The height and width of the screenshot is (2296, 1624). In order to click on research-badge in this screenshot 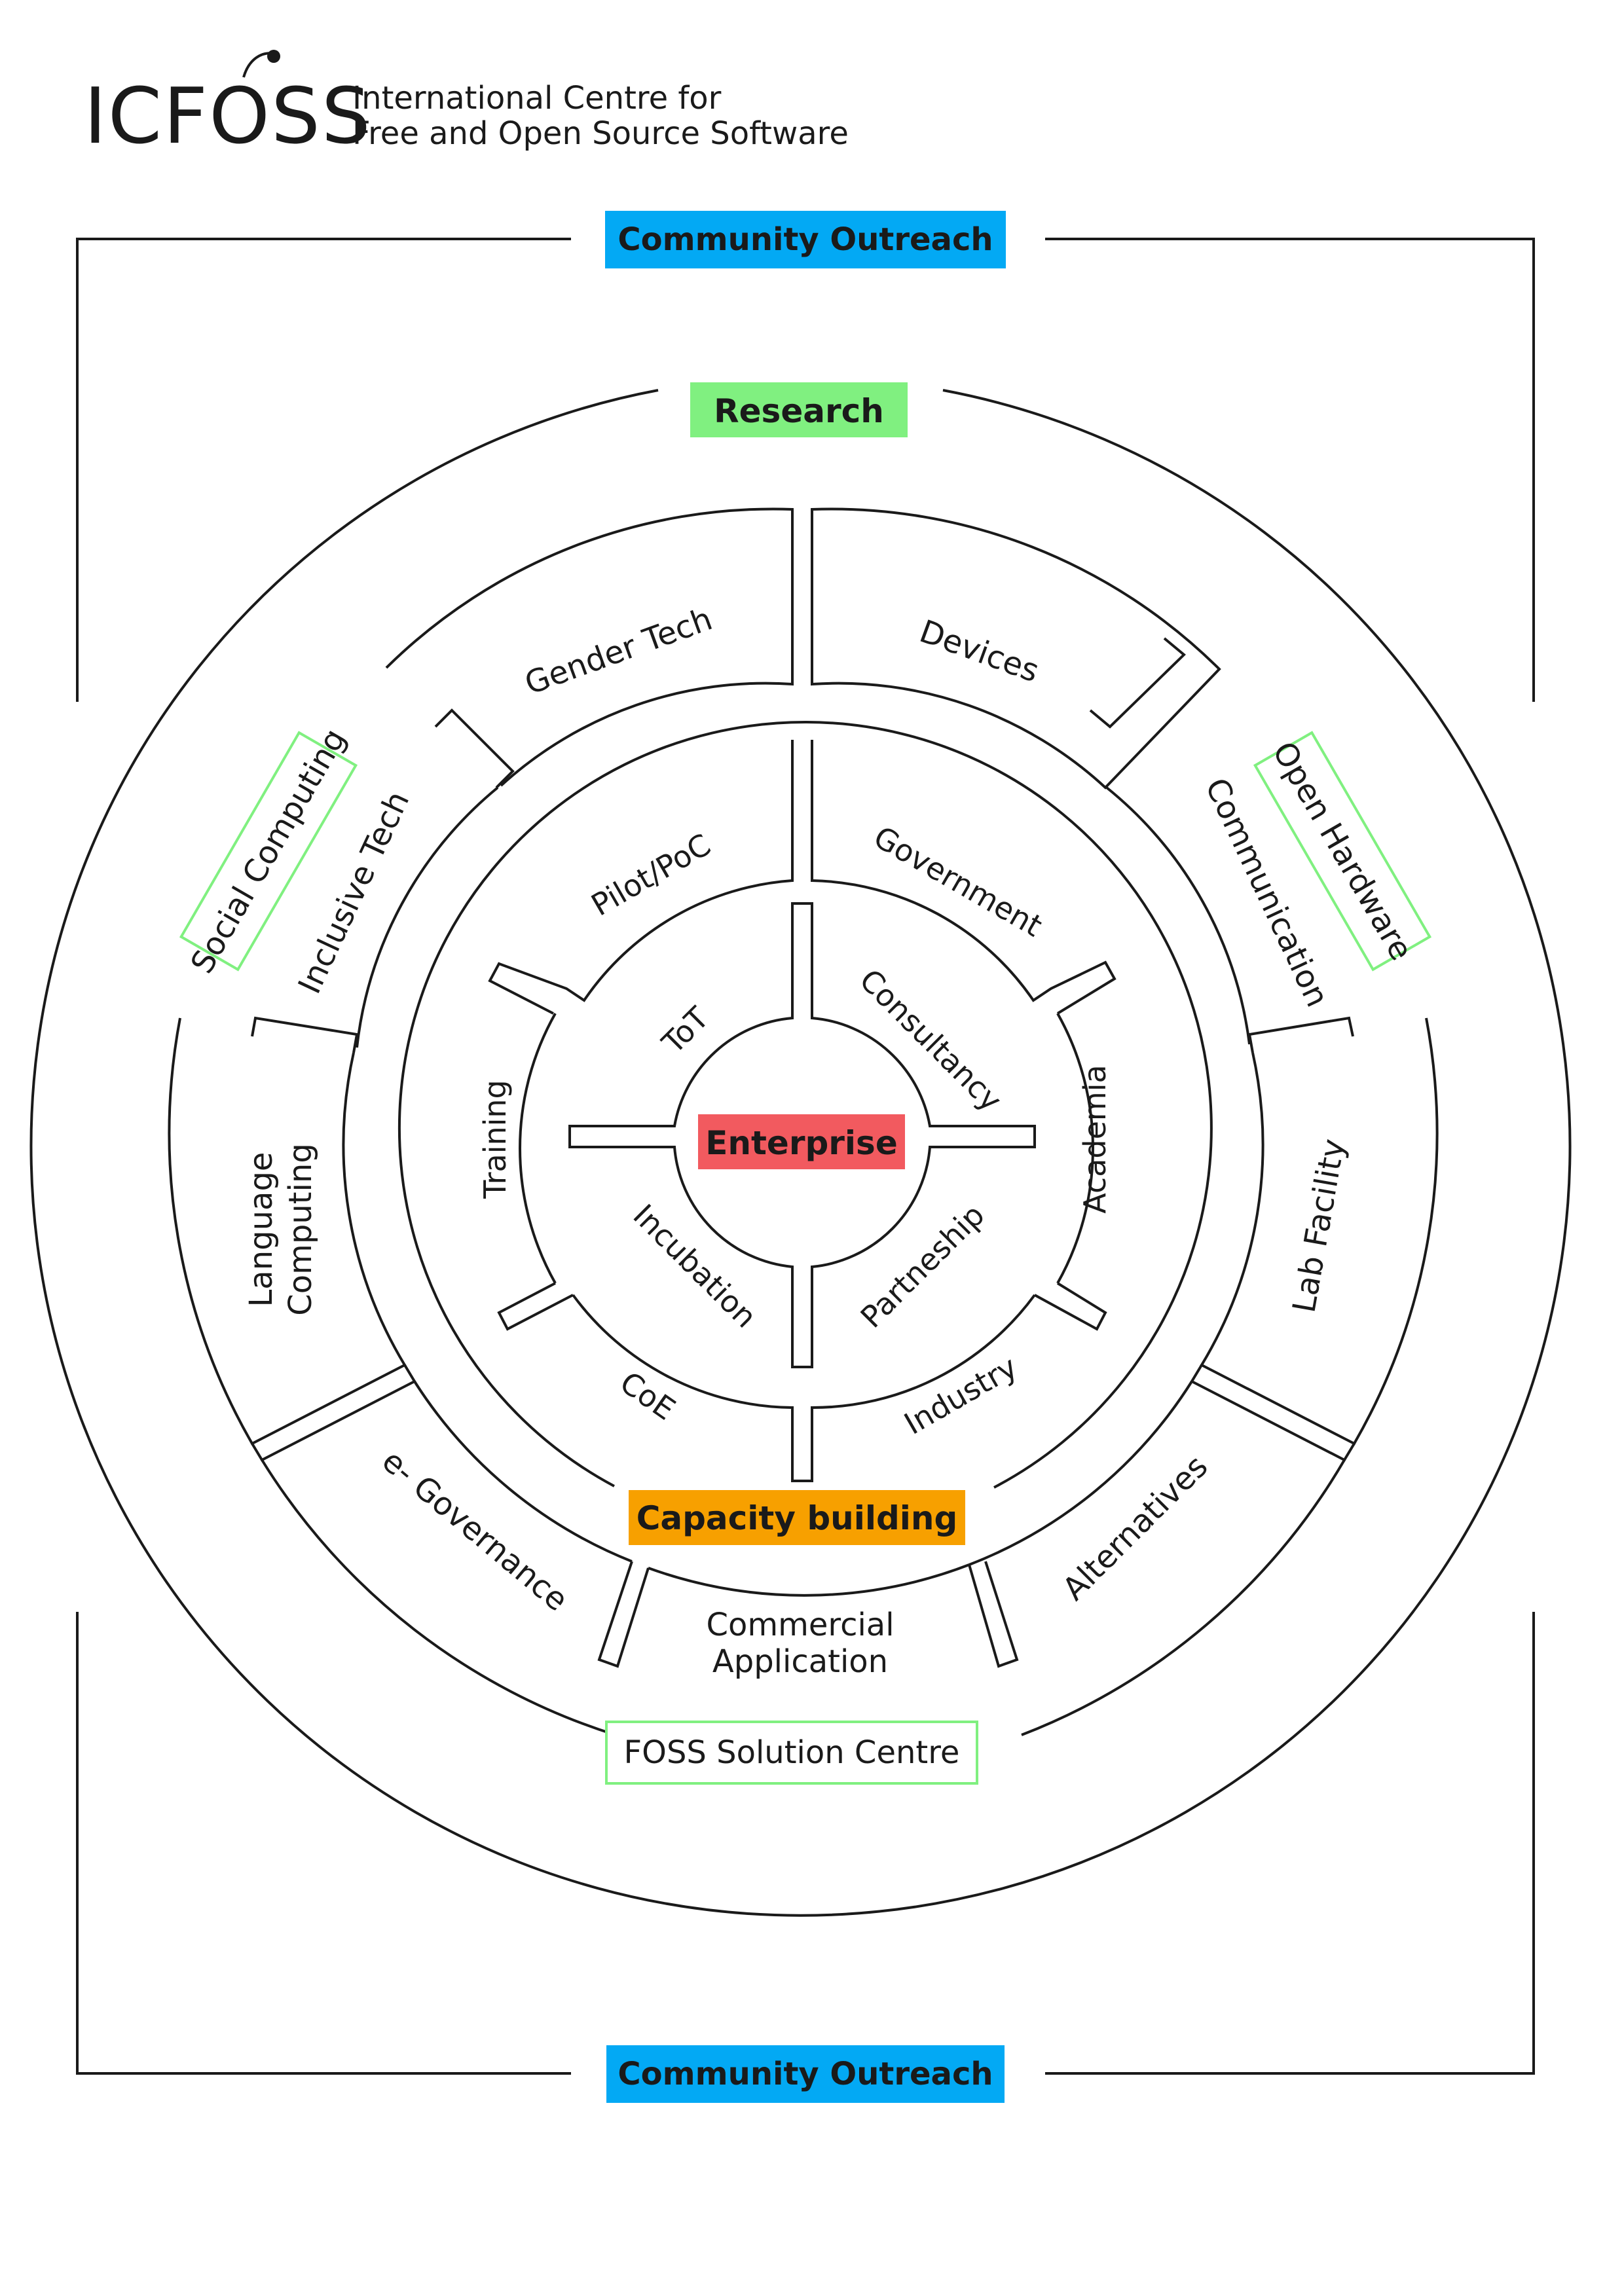, I will do `click(799, 409)`.